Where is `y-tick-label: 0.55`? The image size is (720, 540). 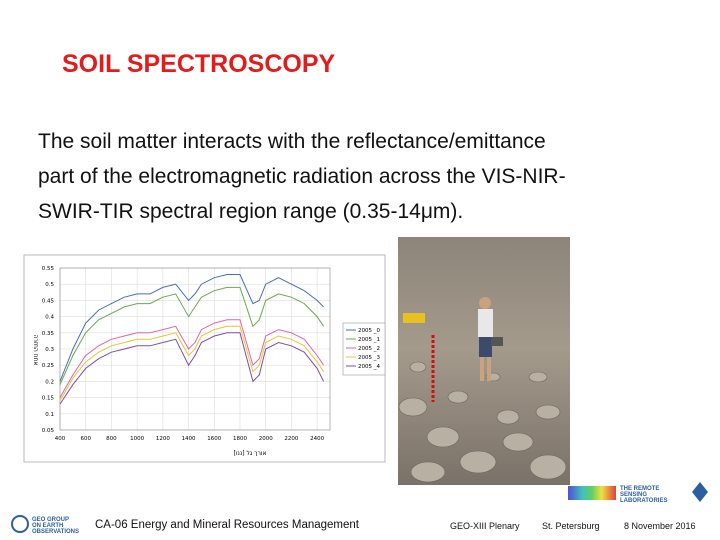 y-tick-label: 0.55 is located at coordinates (48, 269).